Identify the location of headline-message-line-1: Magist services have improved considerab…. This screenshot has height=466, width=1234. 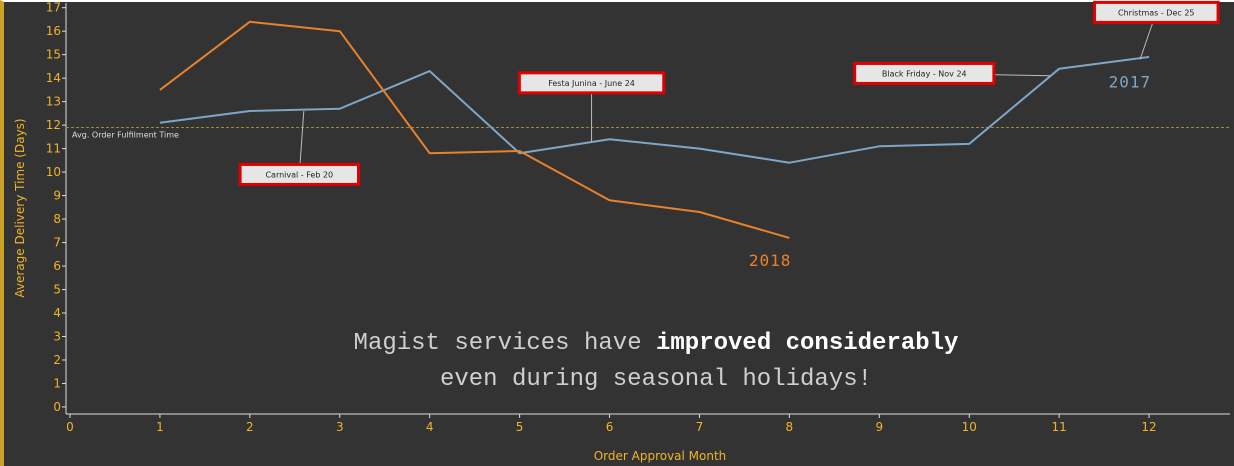
(656, 343).